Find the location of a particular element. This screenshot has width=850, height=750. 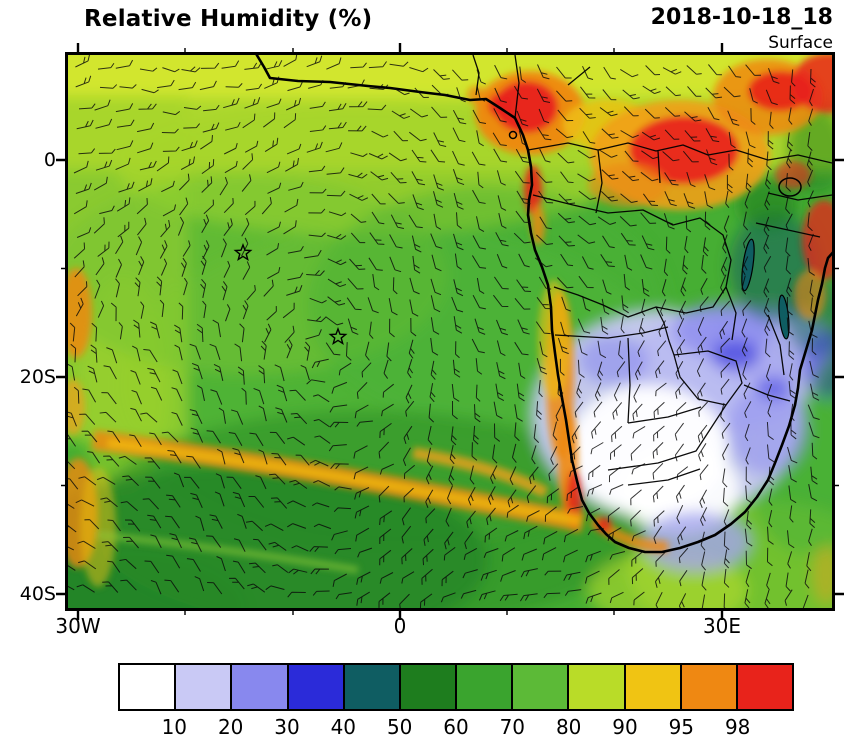

y-tick-label: 40S is located at coordinates (37, 594).